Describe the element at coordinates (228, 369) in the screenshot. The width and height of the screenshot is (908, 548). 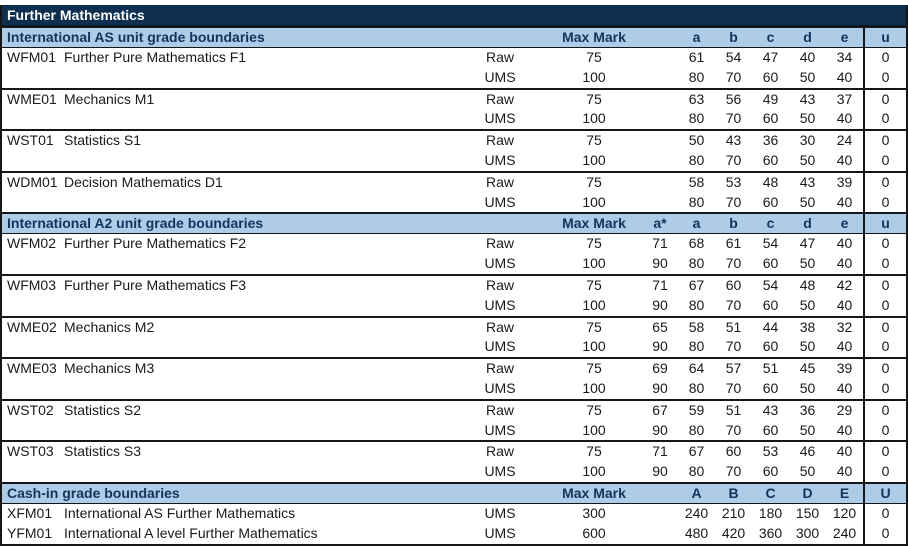
I see `unit-name-cell: WME03 Mechanics M3` at that location.